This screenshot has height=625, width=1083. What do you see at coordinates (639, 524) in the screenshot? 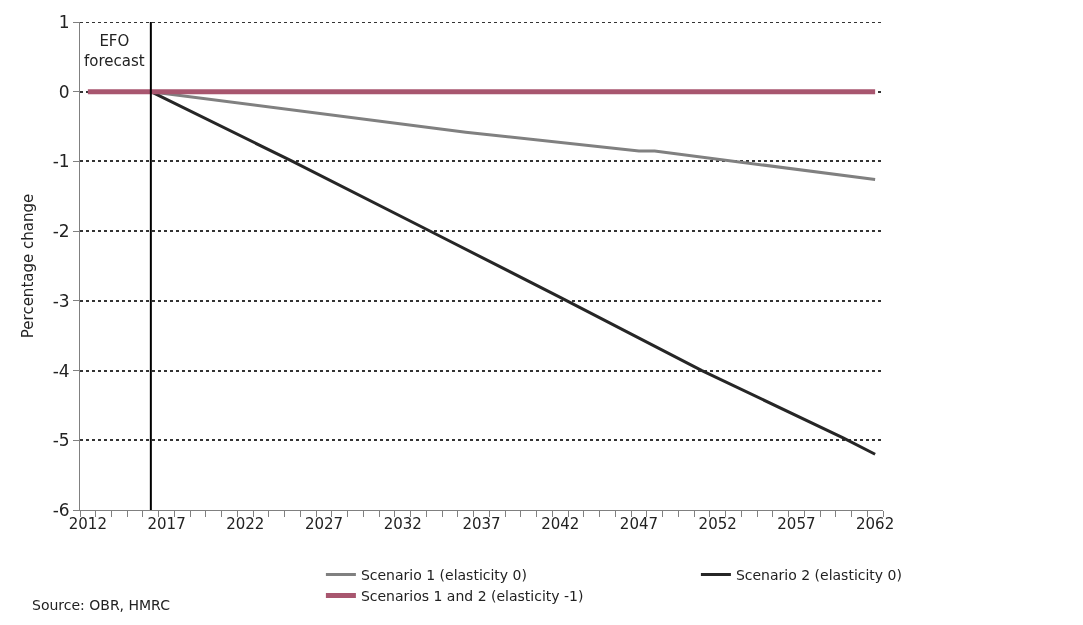
I see `x-tick-label: 2047` at bounding box center [639, 524].